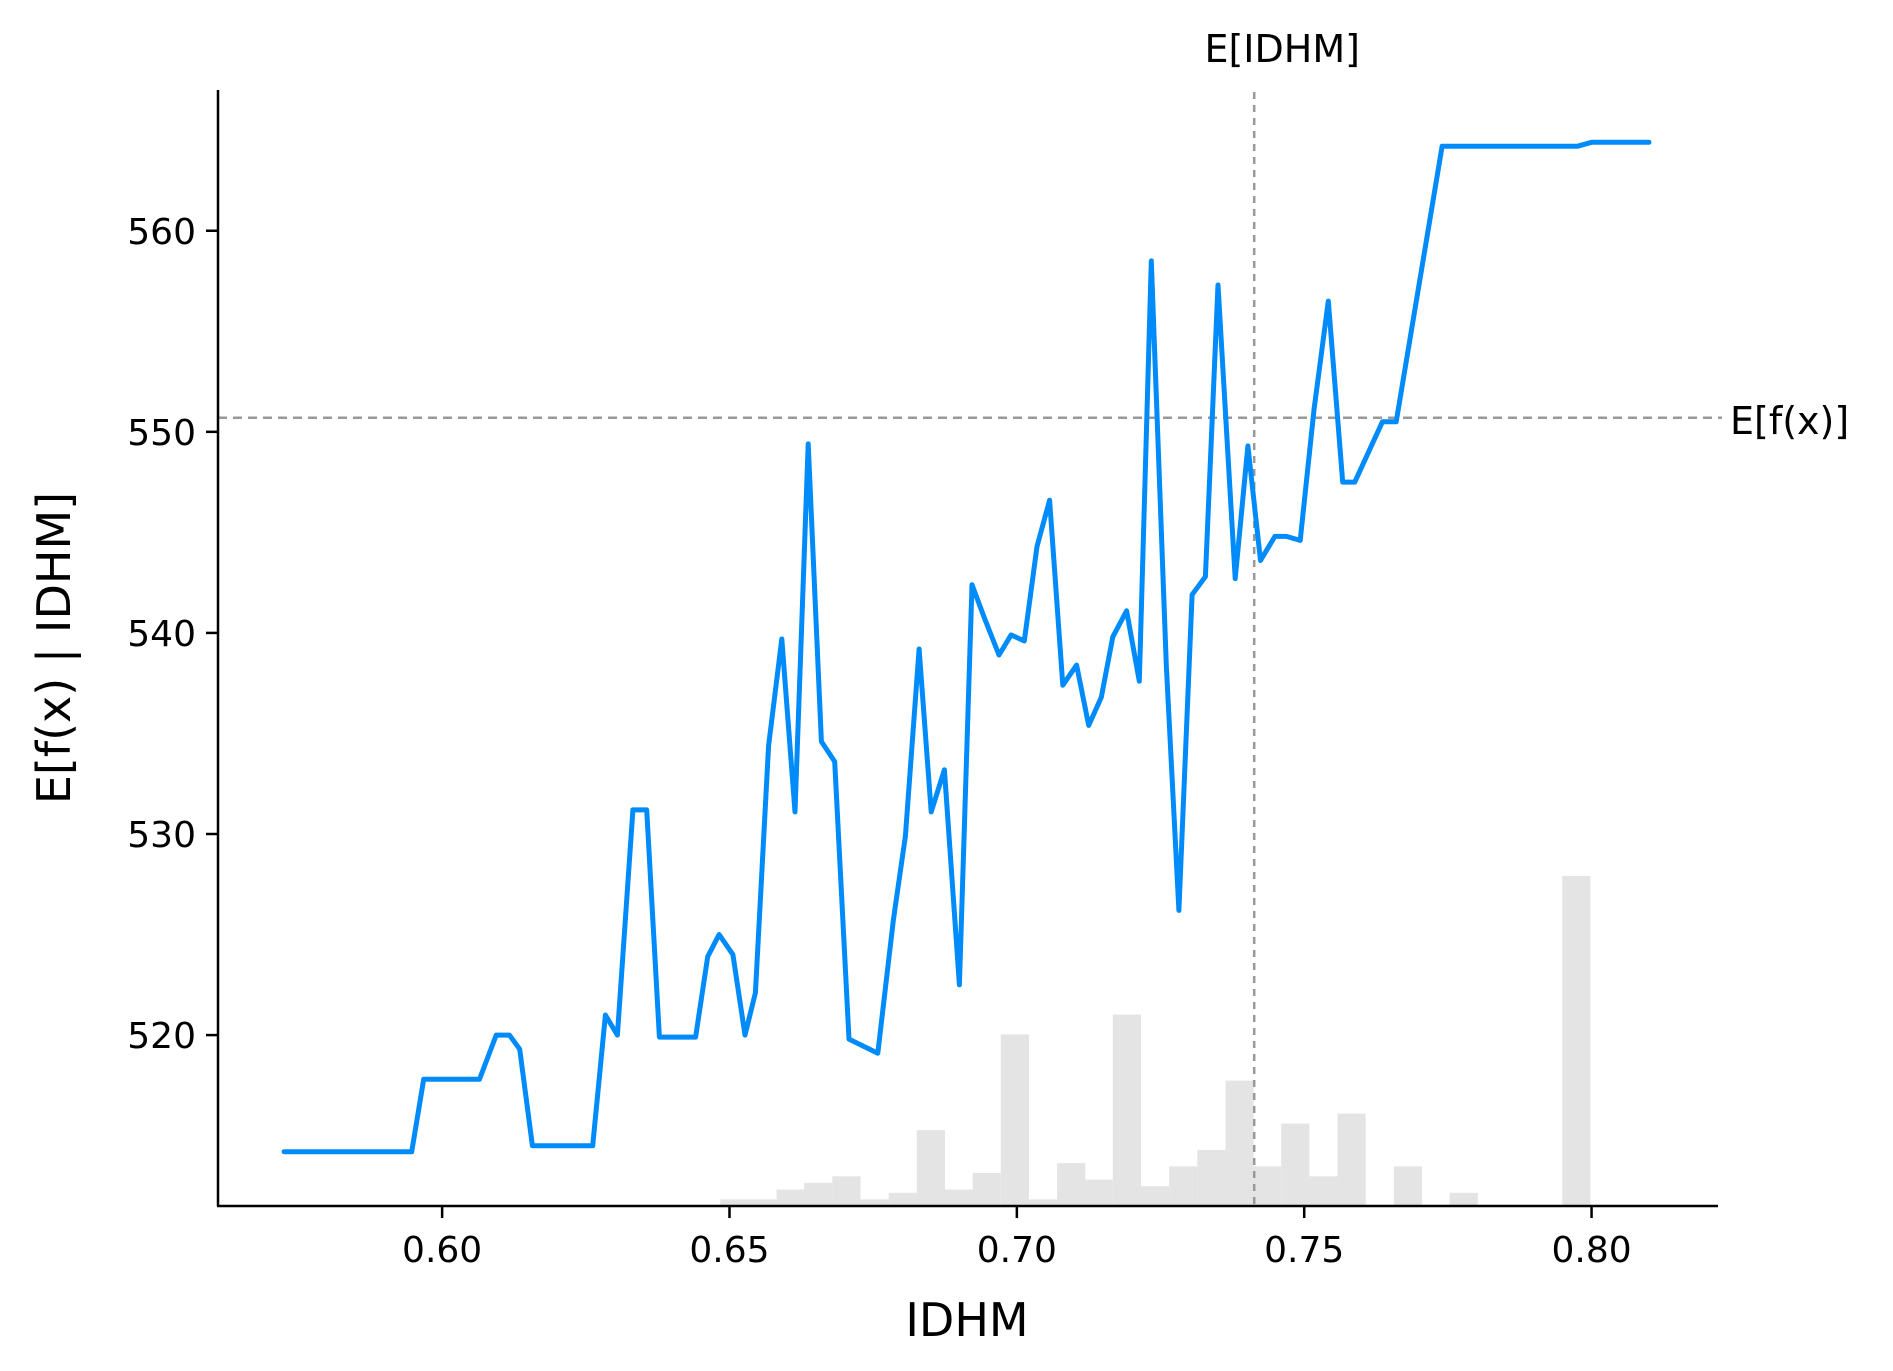 This screenshot has width=1893, height=1371. Describe the element at coordinates (442, 1250) in the screenshot. I see `x-tick-label: 0.60` at that location.